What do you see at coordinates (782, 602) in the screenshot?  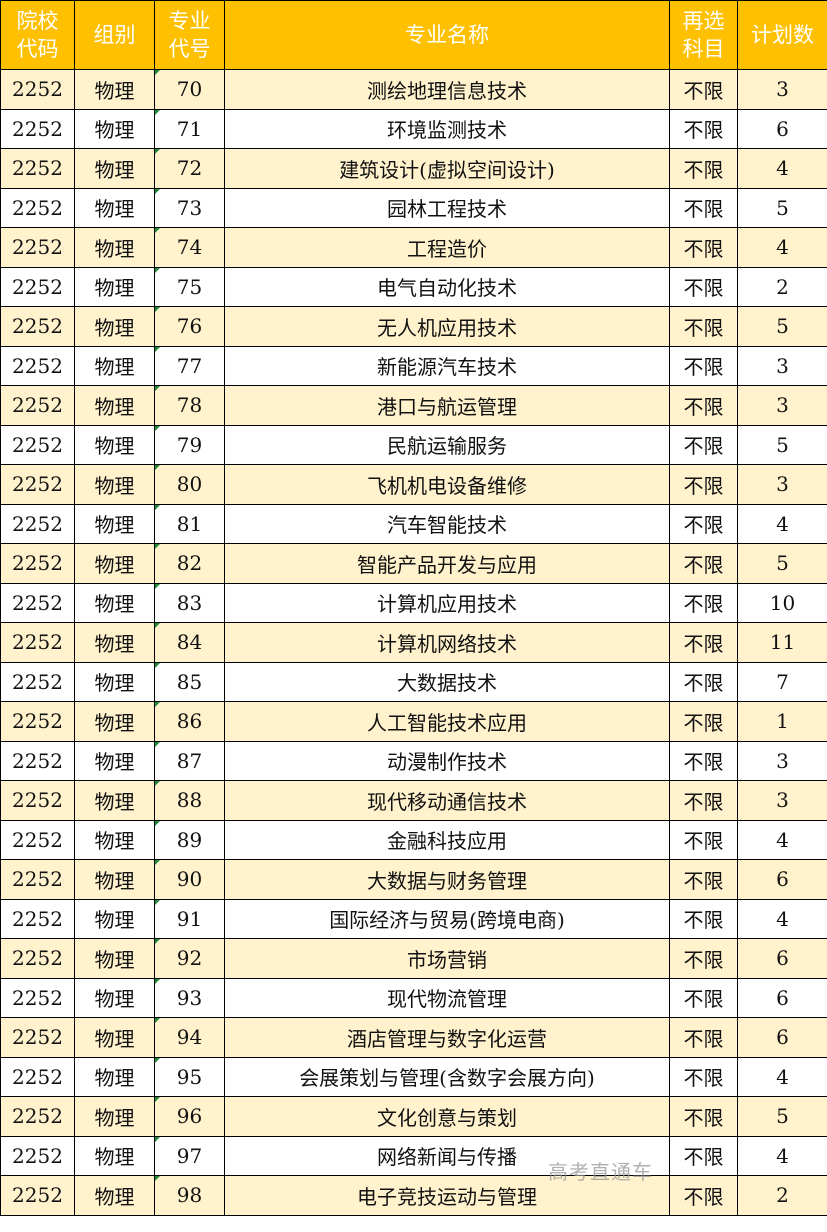 I see `cell-plan-count: 10` at bounding box center [782, 602].